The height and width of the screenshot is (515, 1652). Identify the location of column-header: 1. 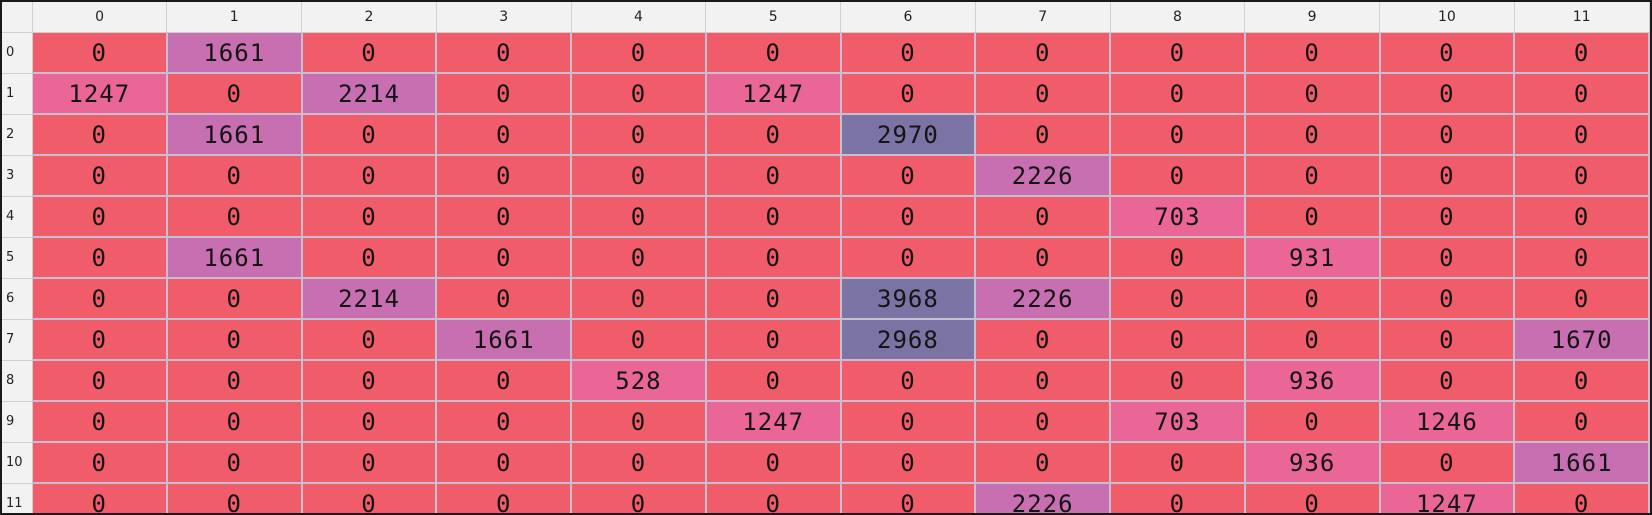
(234, 17).